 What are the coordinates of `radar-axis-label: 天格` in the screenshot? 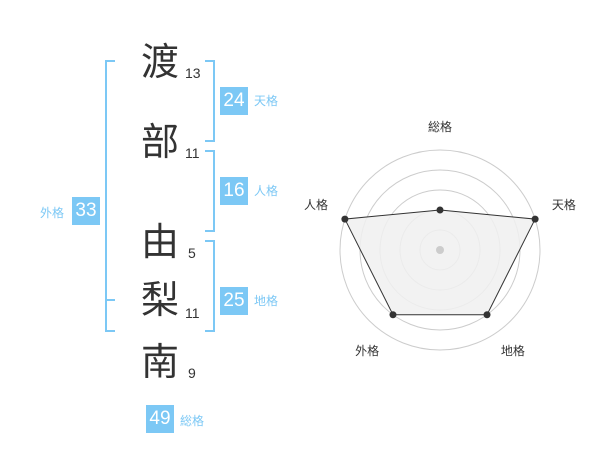 It's located at (563, 204).